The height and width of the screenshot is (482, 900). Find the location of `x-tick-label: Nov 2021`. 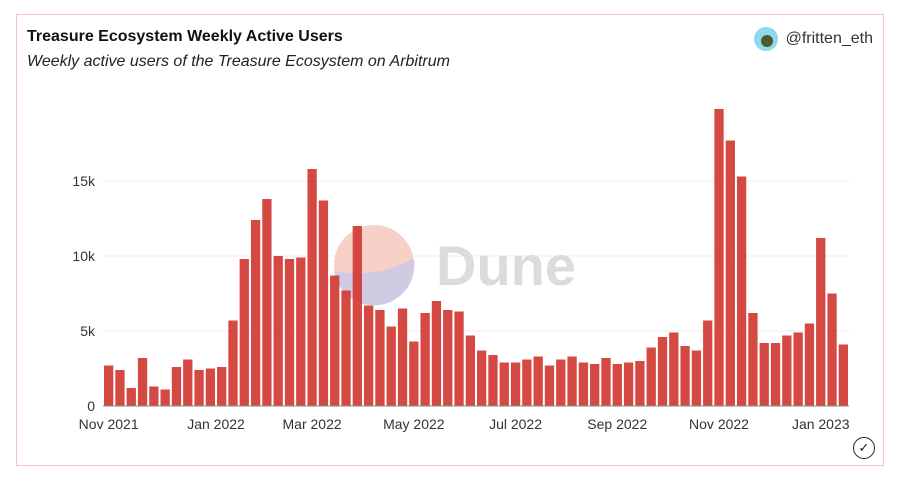

x-tick-label: Nov 2021 is located at coordinates (109, 424).